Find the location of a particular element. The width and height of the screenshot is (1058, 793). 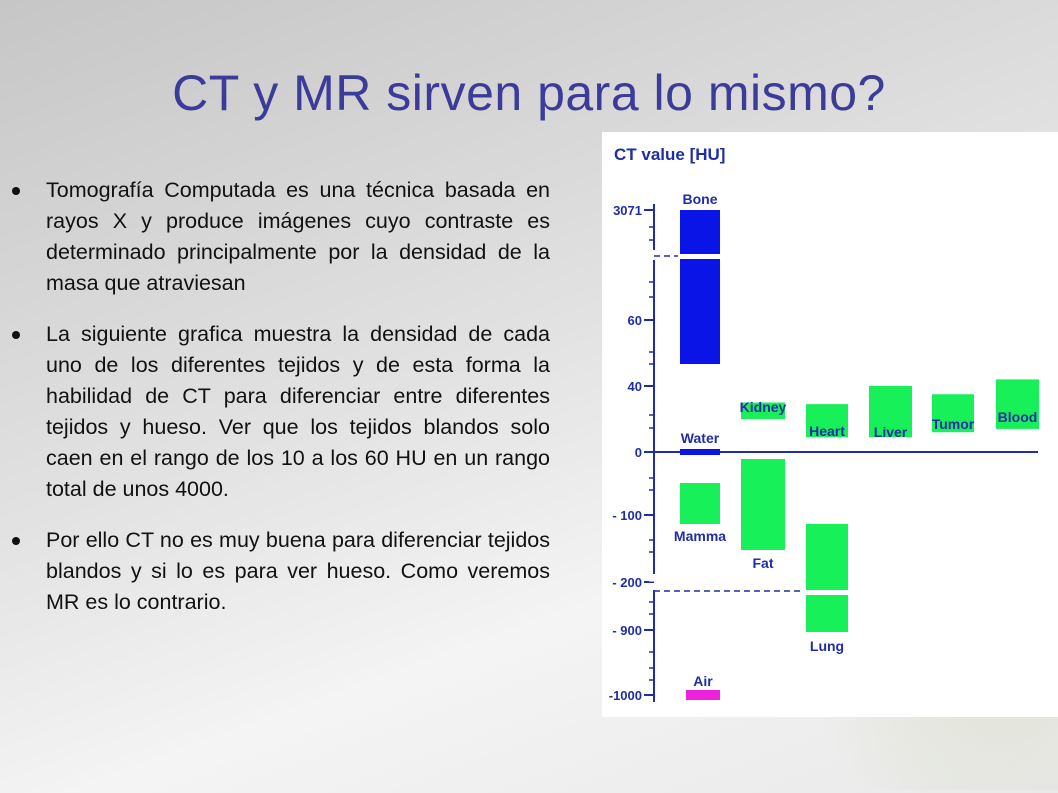

bar-water is located at coordinates (700, 452).